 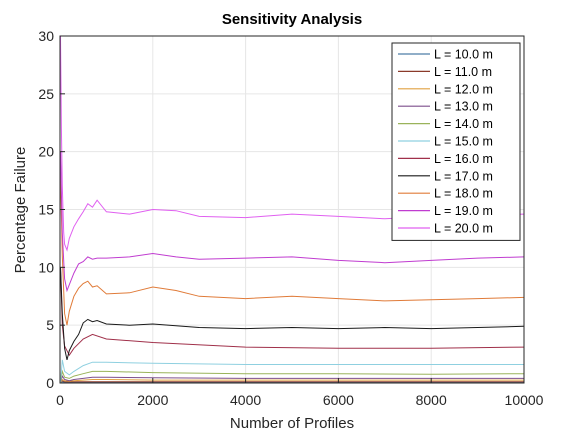 What do you see at coordinates (463, 107) in the screenshot?
I see `legend-label: L = 13.0 m` at bounding box center [463, 107].